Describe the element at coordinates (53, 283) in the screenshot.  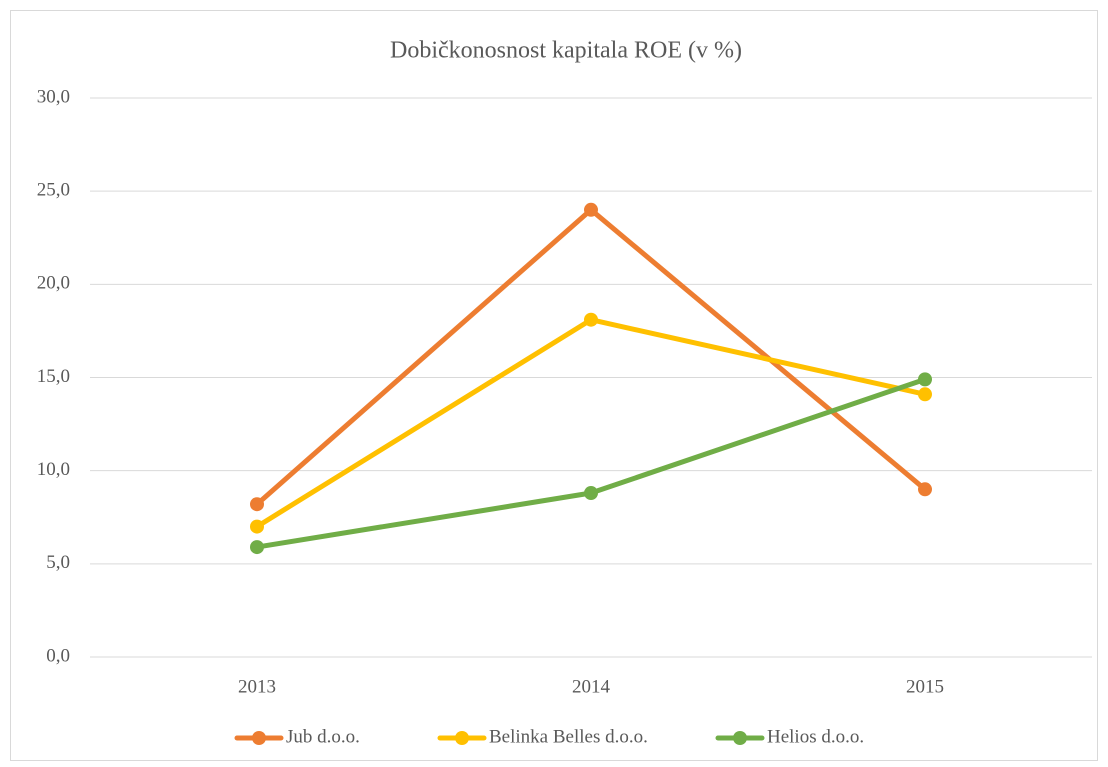
I see `y-tick-label: 20,0` at that location.